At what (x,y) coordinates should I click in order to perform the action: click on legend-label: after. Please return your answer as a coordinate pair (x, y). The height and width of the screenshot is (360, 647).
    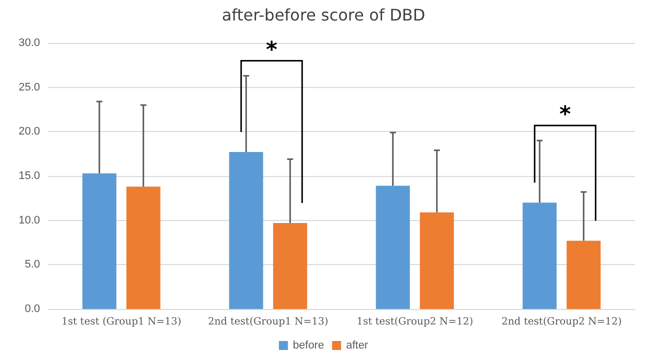
    Looking at the image, I should click on (357, 346).